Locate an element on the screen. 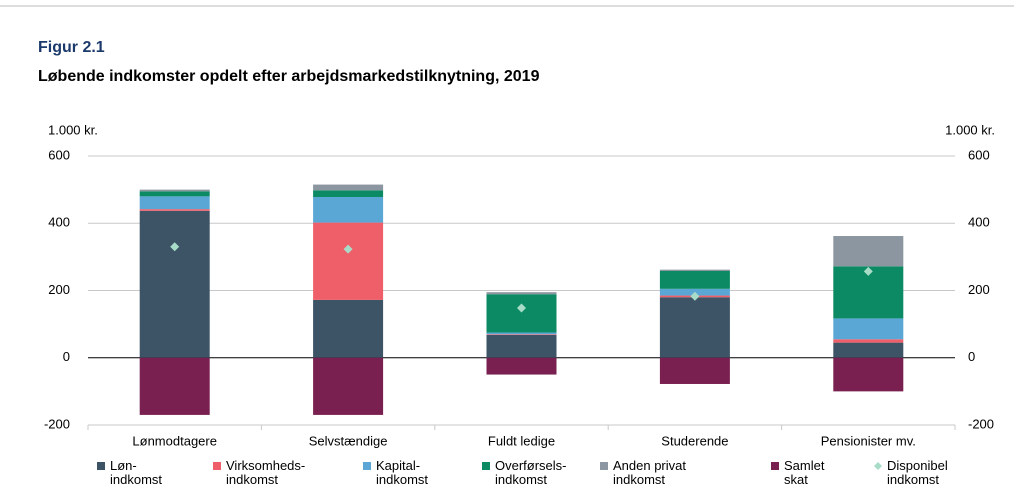  y-tick-label: 400 is located at coordinates (59, 222).